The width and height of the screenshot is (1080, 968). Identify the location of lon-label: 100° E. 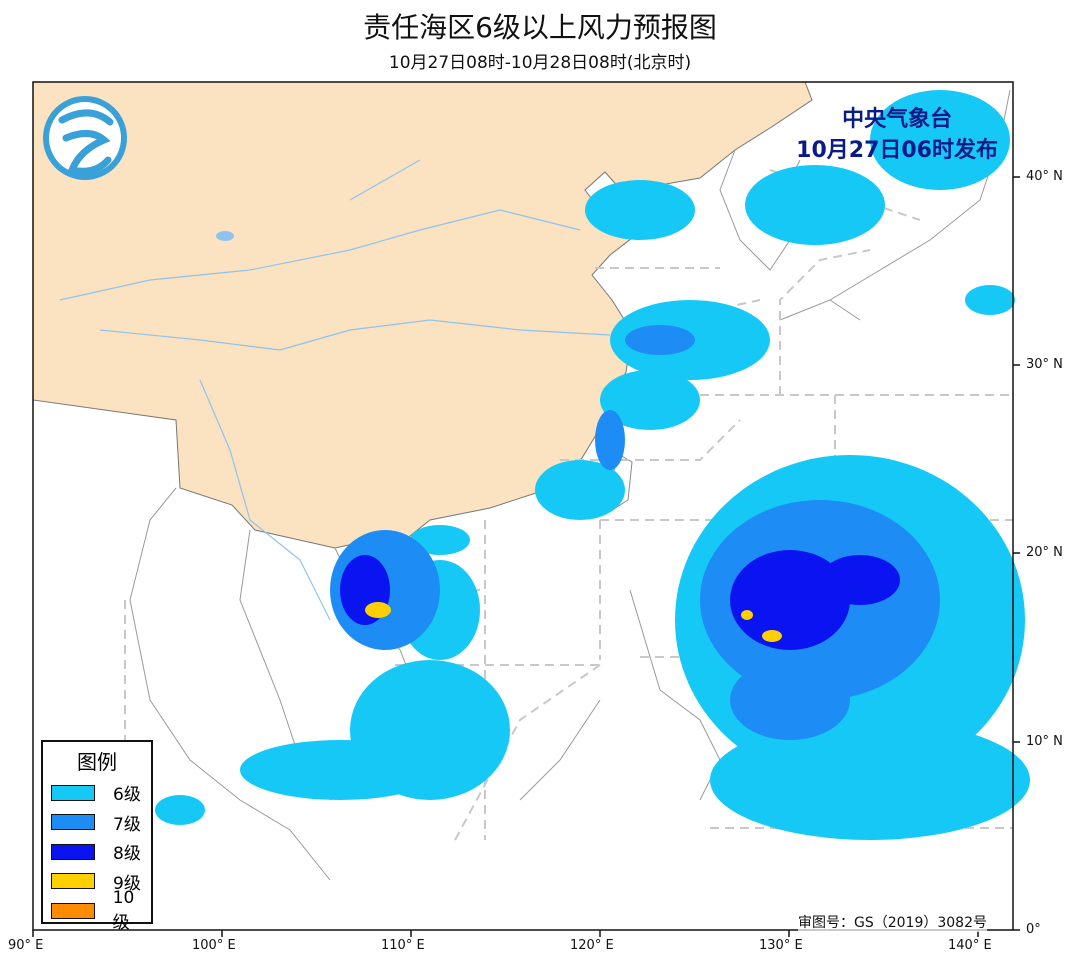
(214, 945).